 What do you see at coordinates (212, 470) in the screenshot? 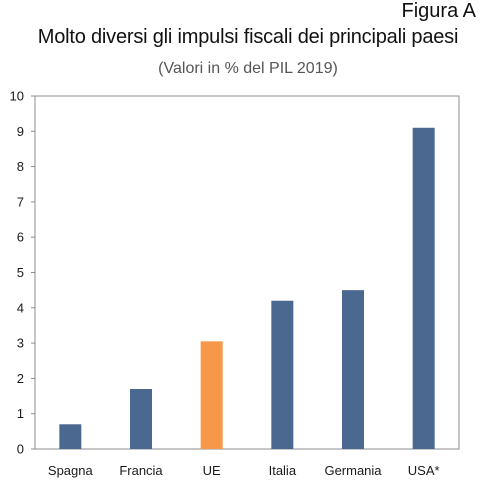
I see `x-tick-label: UE` at bounding box center [212, 470].